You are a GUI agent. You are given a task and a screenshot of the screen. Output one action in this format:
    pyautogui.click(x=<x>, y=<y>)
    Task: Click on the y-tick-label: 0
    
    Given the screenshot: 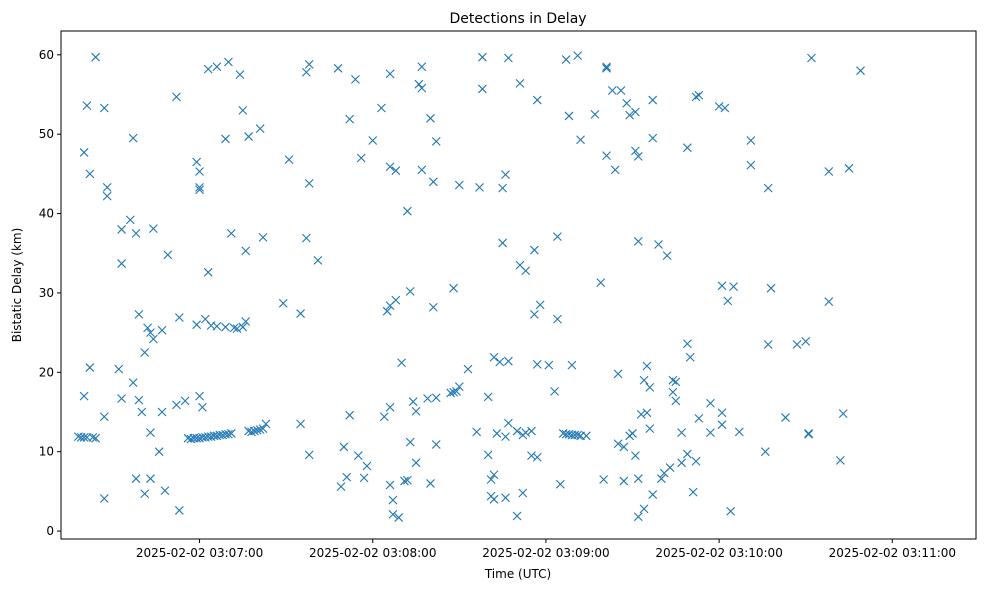 What is the action you would take?
    pyautogui.click(x=50, y=531)
    